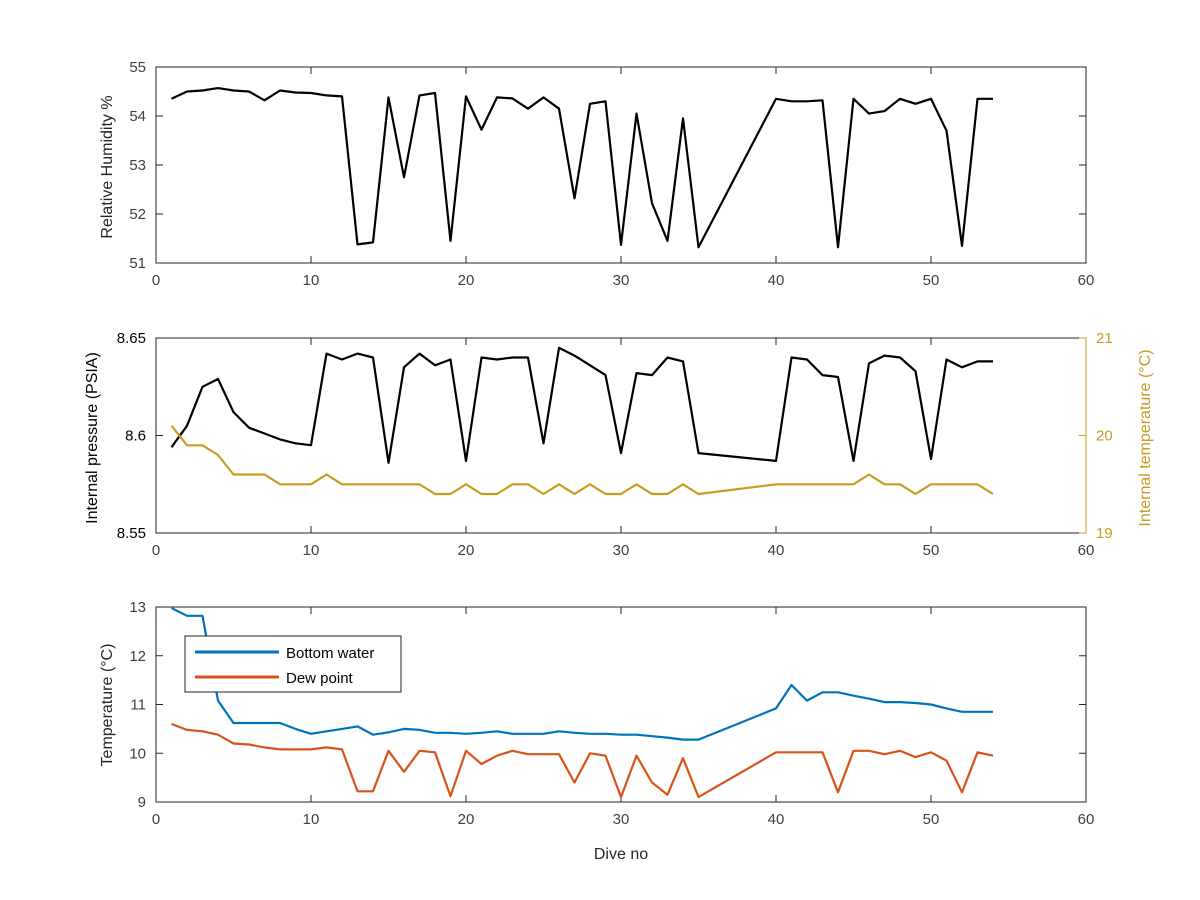 The height and width of the screenshot is (900, 1200). Describe the element at coordinates (137, 67) in the screenshot. I see `y-tick-label: 55` at that location.